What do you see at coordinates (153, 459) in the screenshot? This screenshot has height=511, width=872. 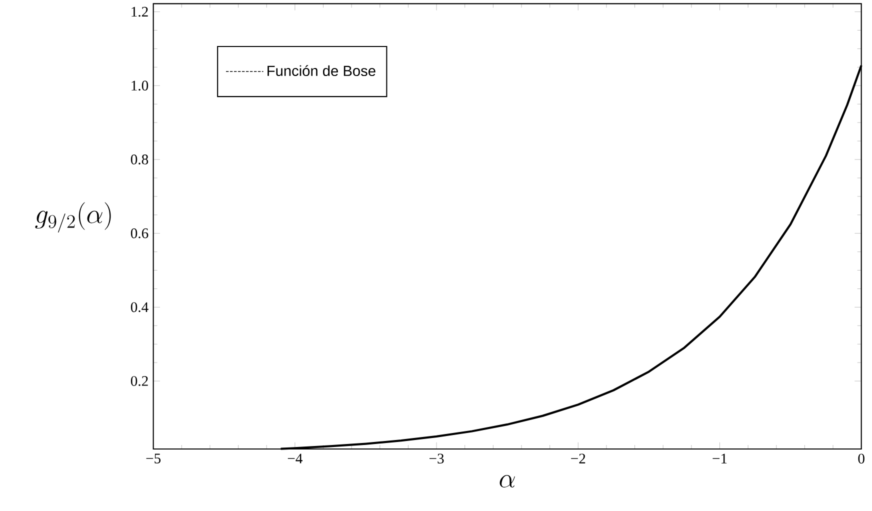 I see `x-tick-label: −5` at bounding box center [153, 459].